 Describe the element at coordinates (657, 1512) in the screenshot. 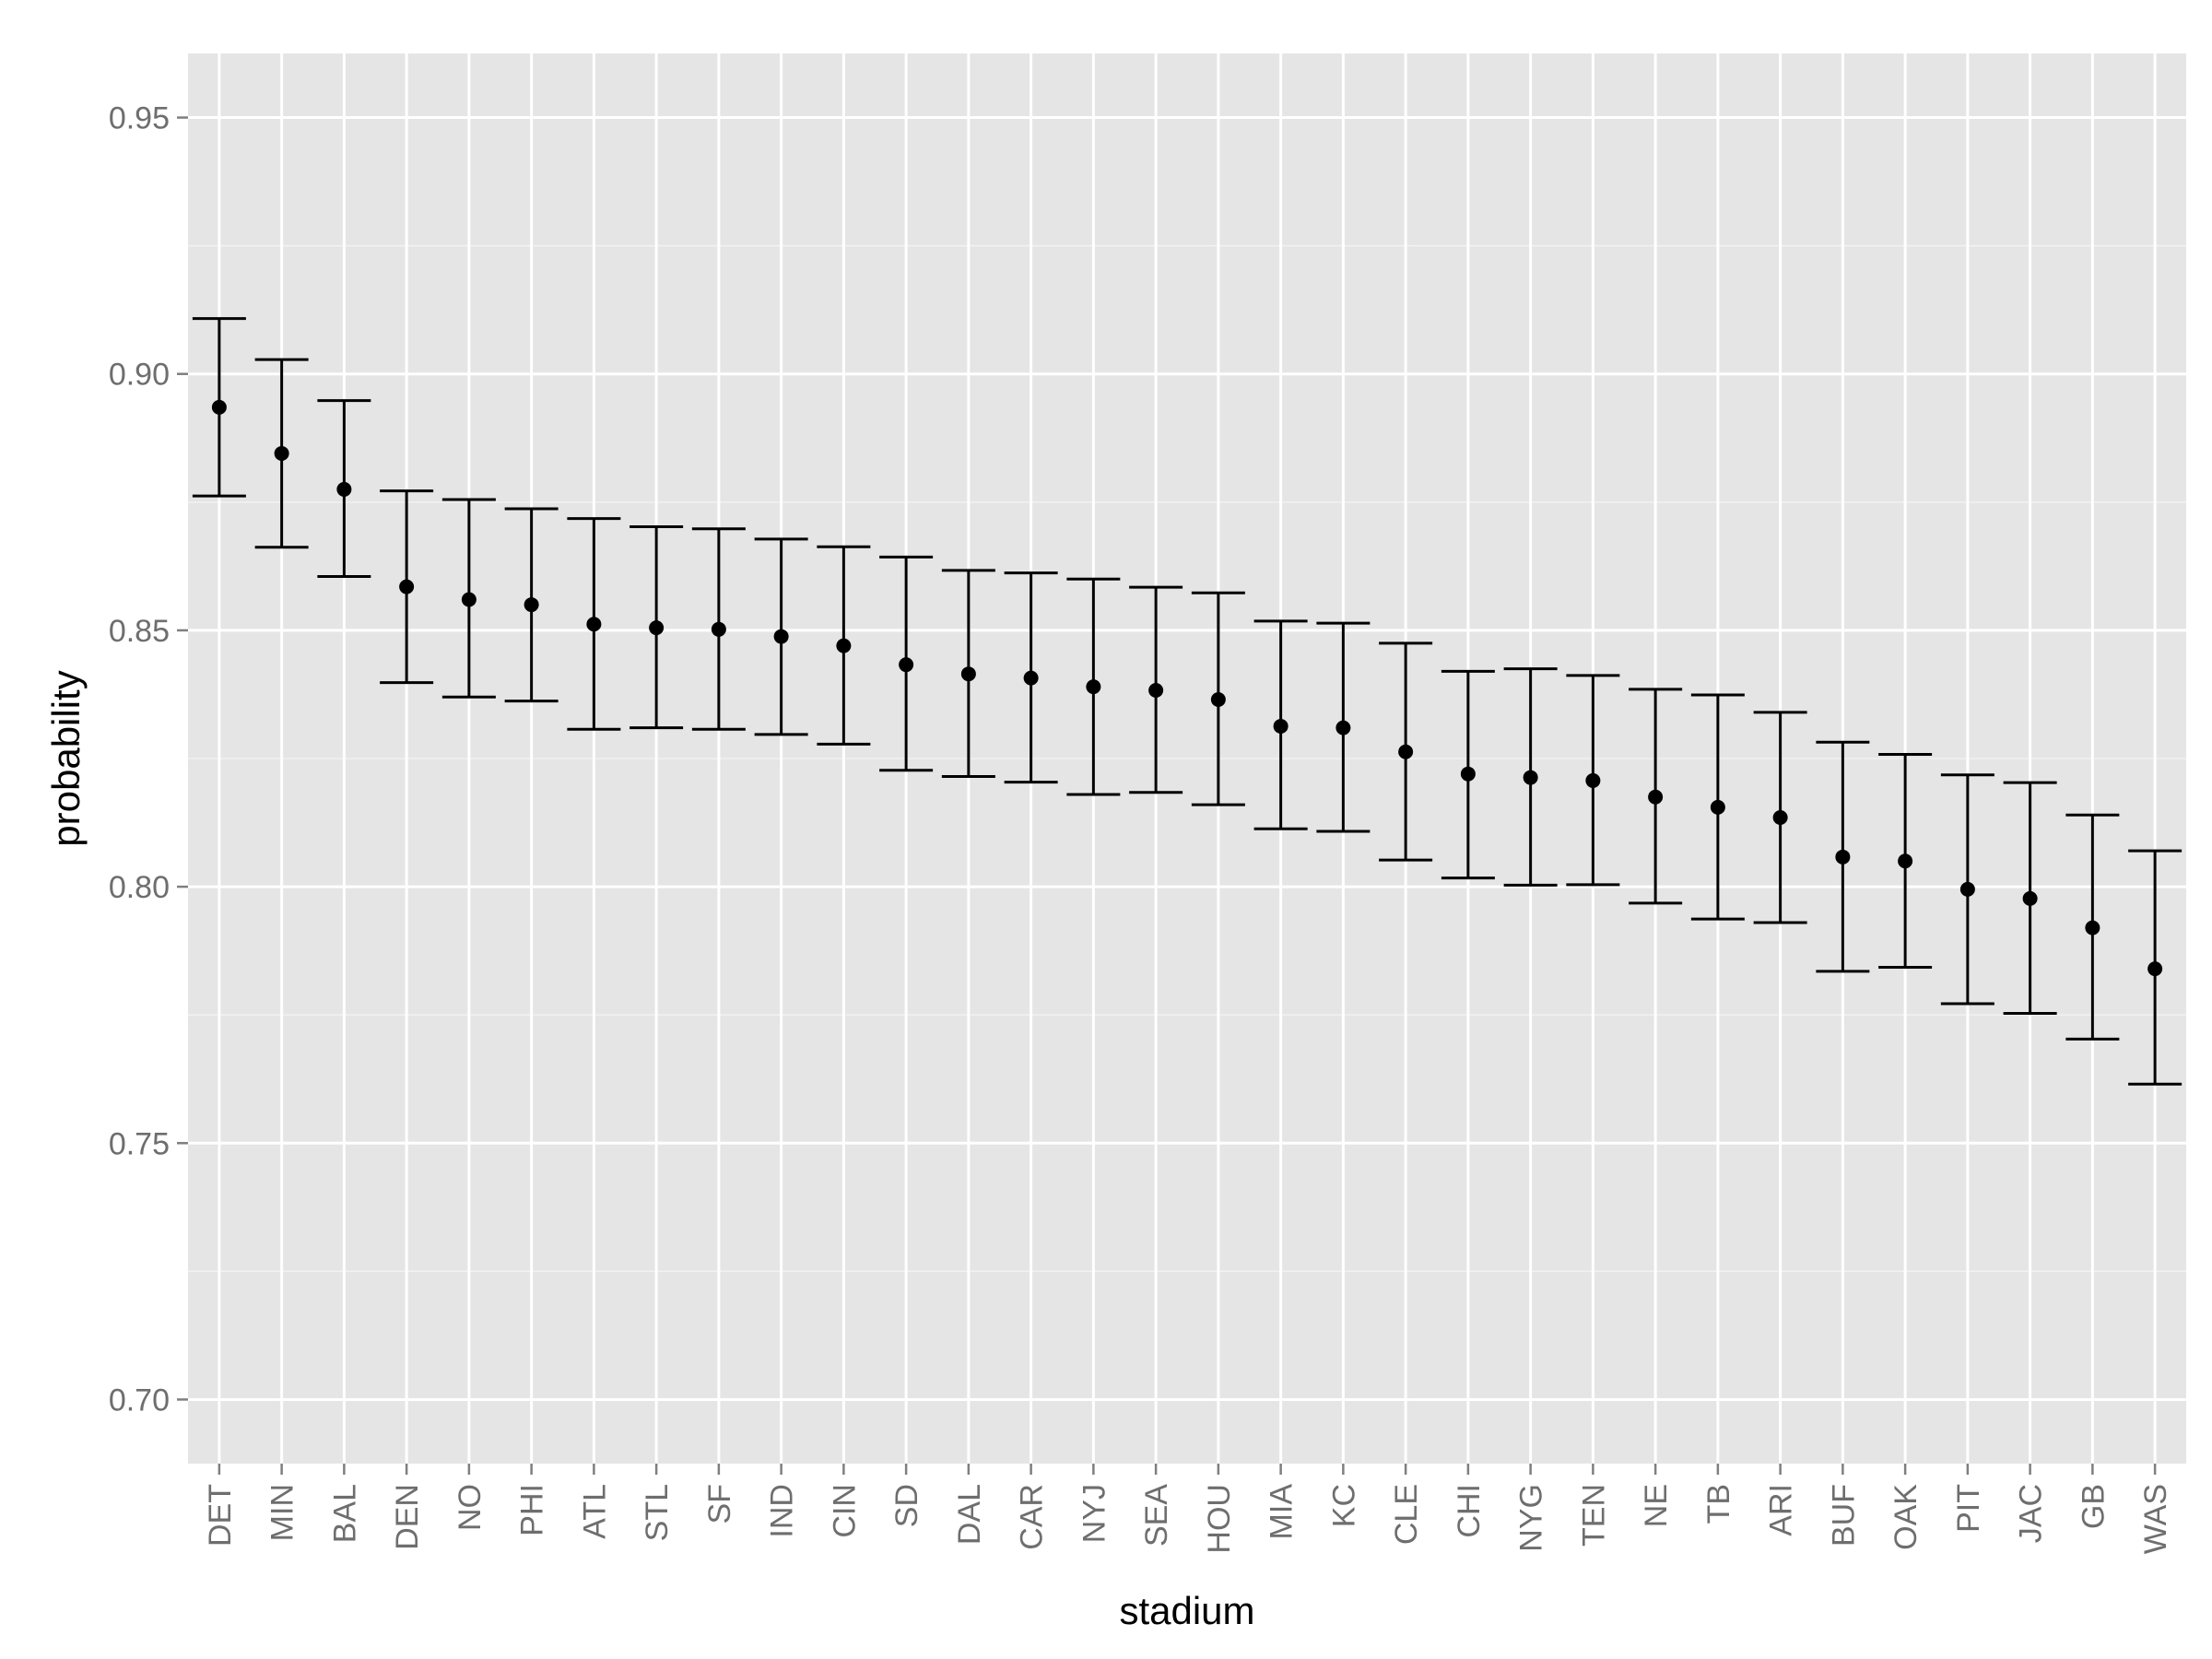

I see `x-tick-label: STL` at that location.